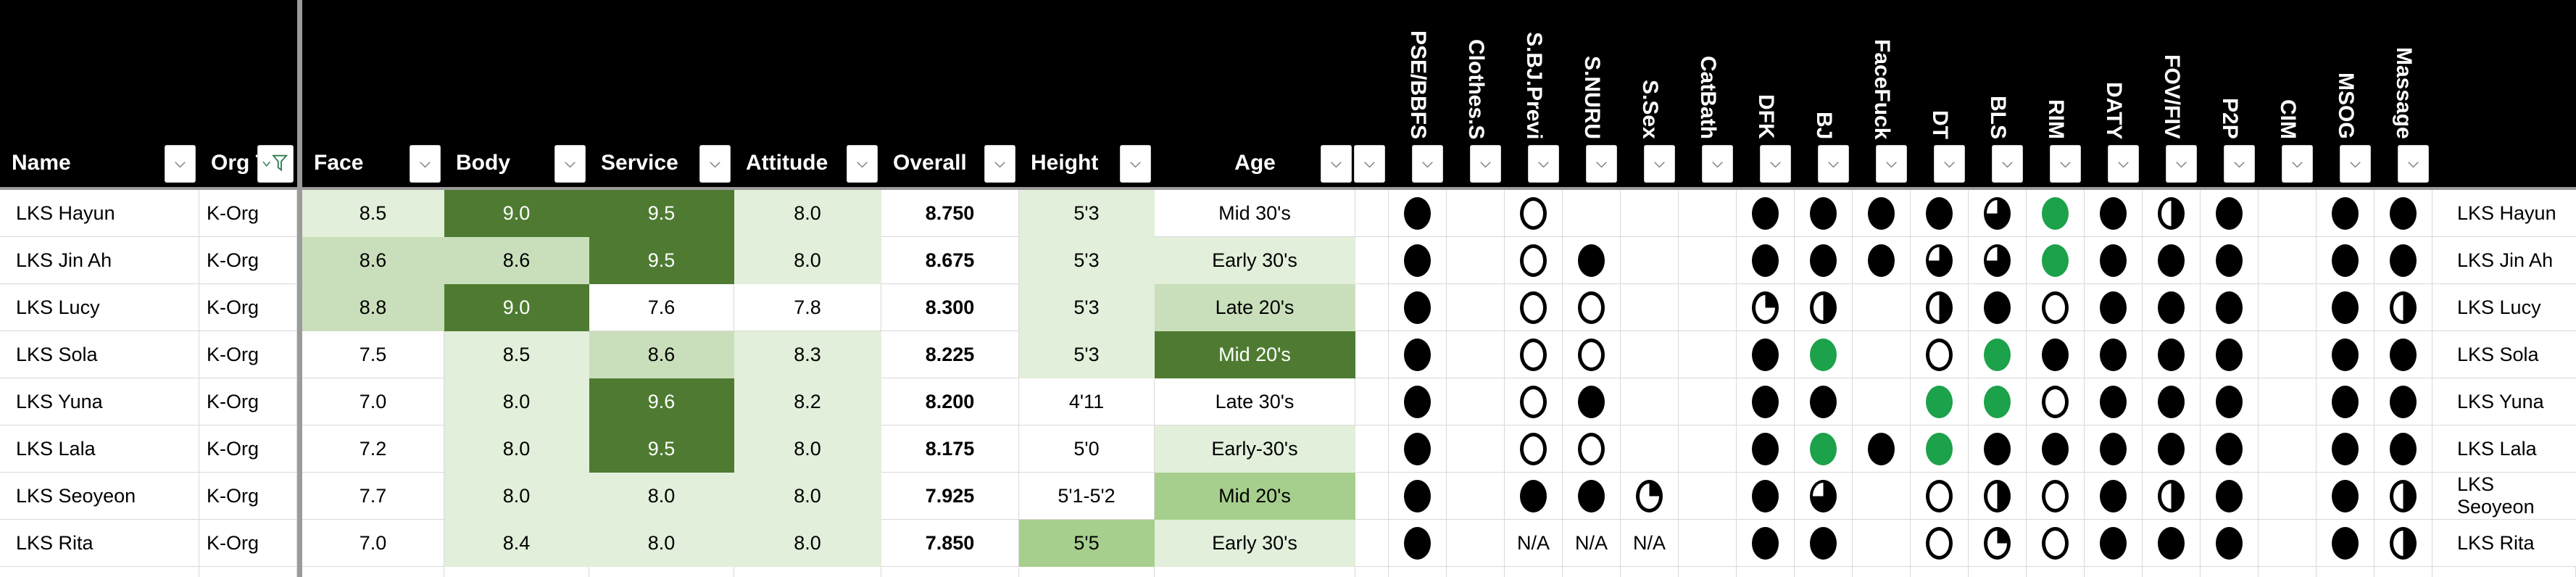 The image size is (2576, 577). I want to click on cell-service: 9.6, so click(661, 402).